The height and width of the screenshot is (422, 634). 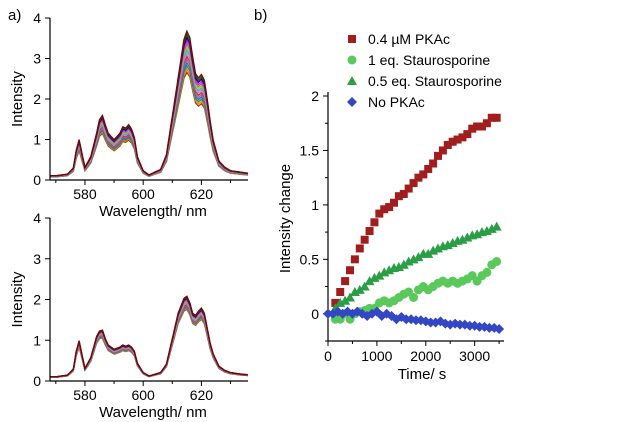 What do you see at coordinates (474, 356) in the screenshot?
I see `x-tick-label: 3000` at bounding box center [474, 356].